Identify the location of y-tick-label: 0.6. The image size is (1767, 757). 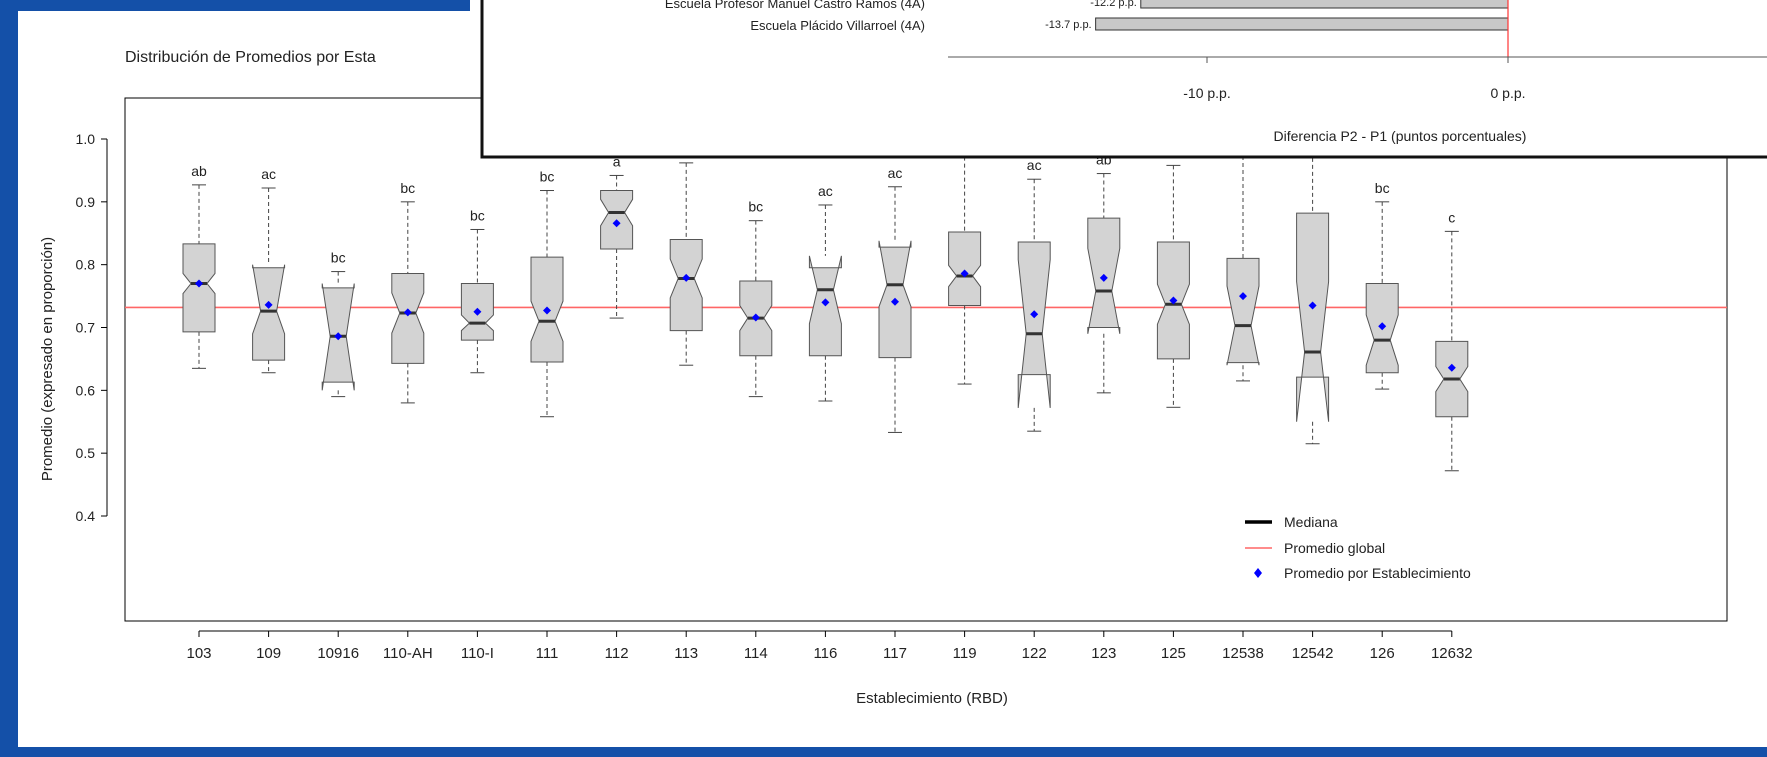
(86, 390).